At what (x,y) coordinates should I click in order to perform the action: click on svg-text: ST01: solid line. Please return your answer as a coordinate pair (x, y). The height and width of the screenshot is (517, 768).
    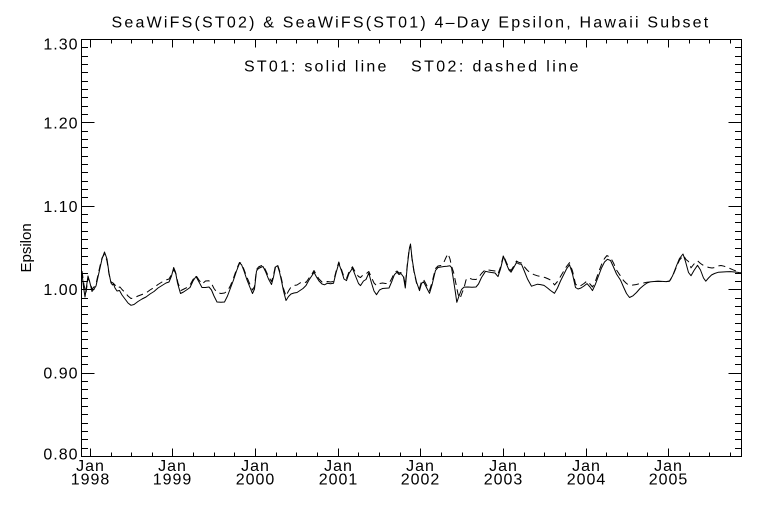
    Looking at the image, I should click on (316, 67).